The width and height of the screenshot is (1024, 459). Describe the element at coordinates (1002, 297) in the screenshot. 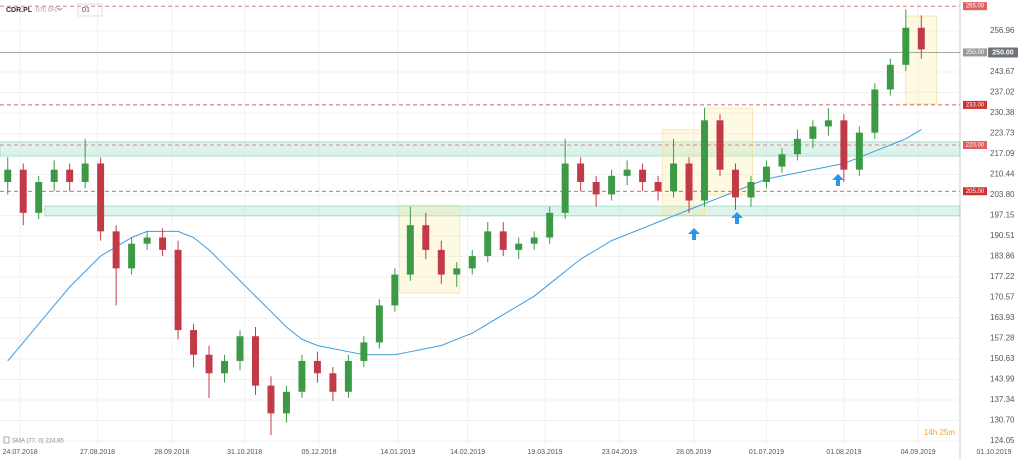

I see `y-tick-label: 170.57` at that location.